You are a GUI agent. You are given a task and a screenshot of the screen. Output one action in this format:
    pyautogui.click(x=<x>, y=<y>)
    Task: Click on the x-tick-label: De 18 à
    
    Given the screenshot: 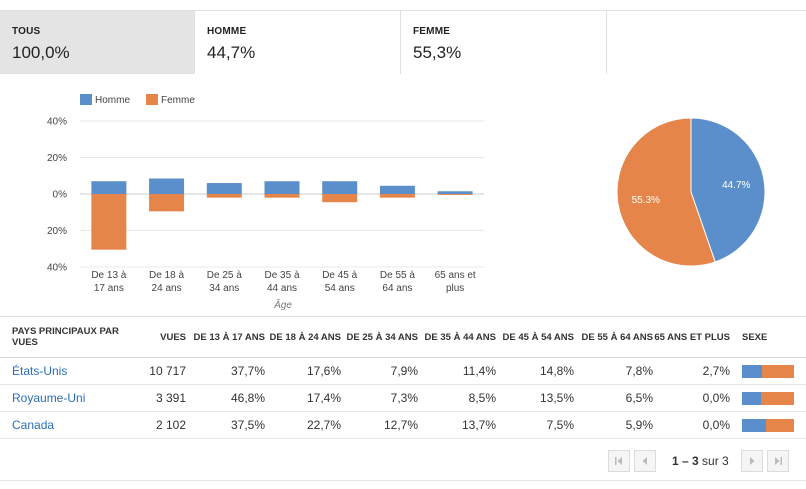 What is the action you would take?
    pyautogui.click(x=166, y=275)
    